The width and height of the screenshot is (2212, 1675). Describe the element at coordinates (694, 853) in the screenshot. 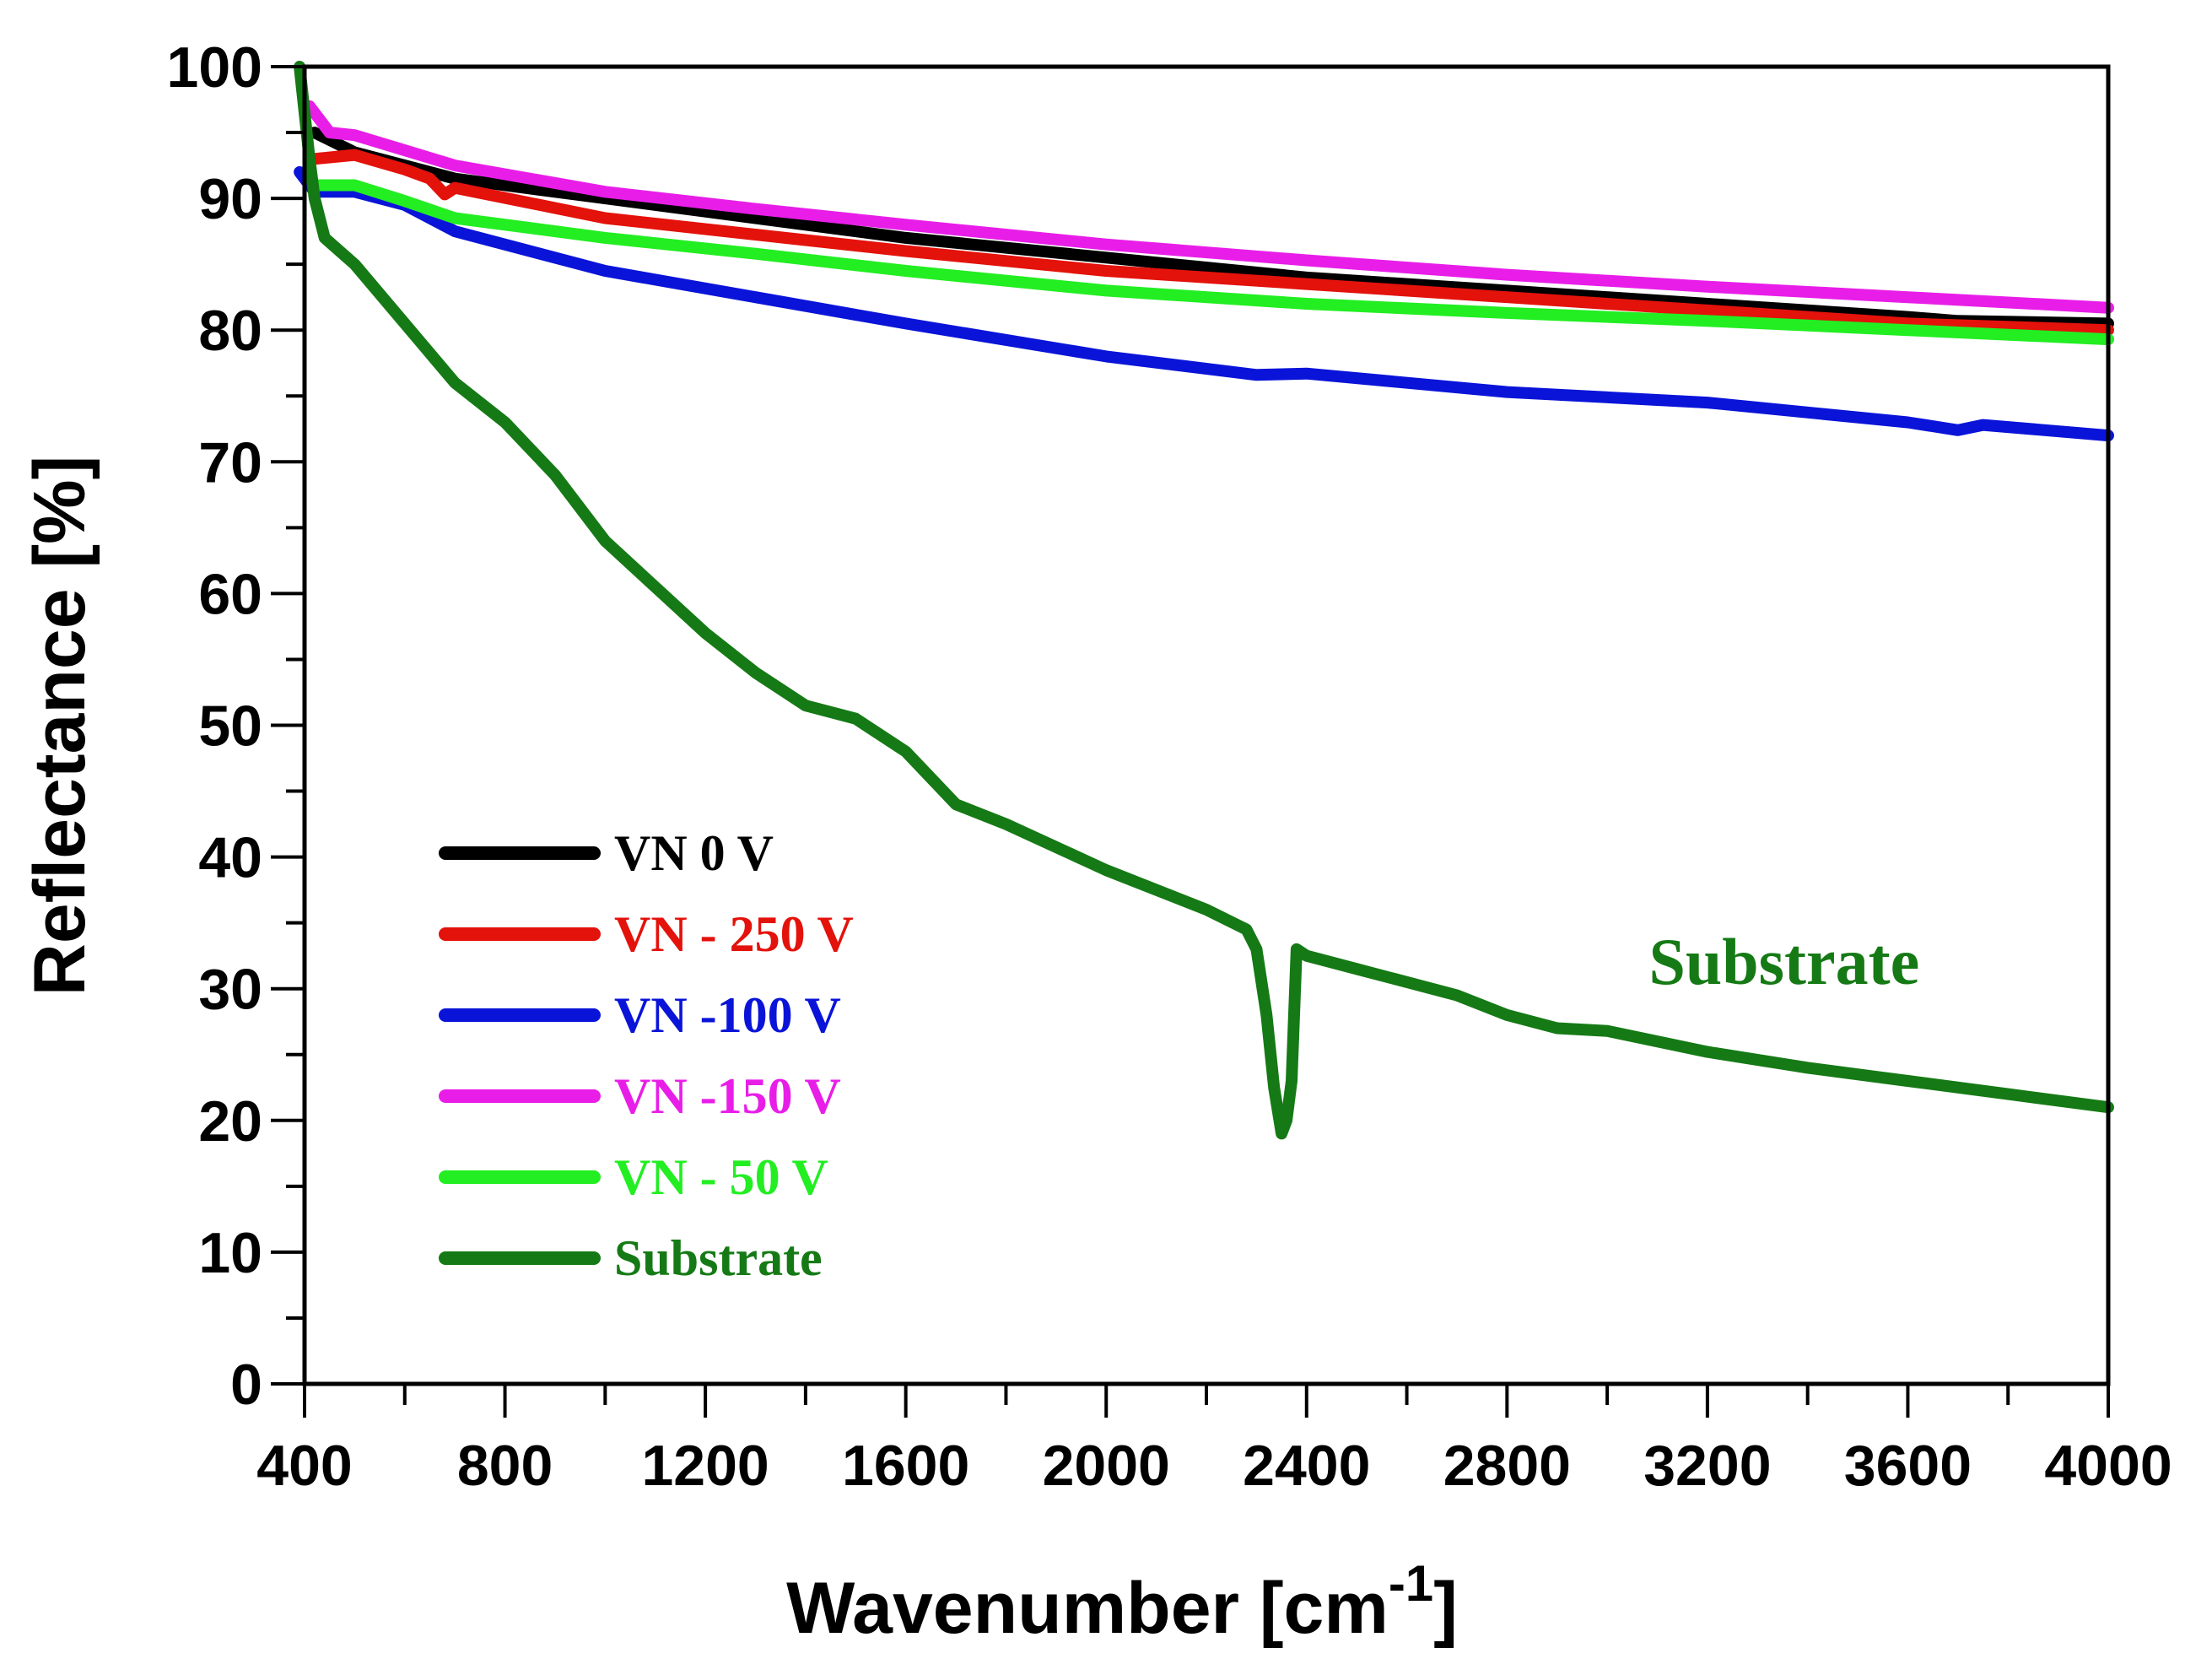

I see `legend-label: VN 0 V` at that location.